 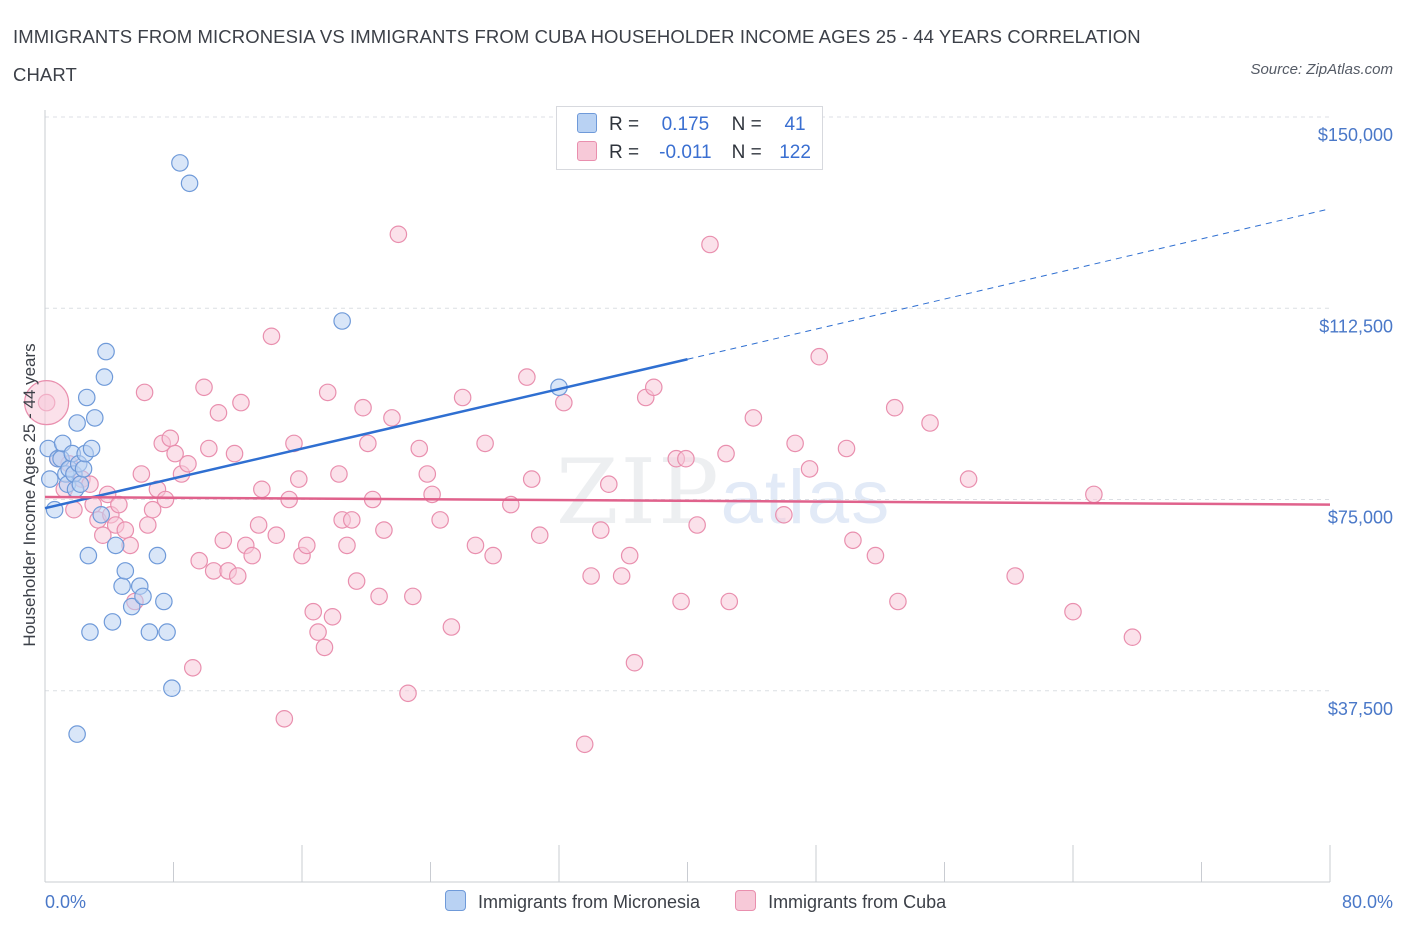 I want to click on legend-item-cuba: Immigrants from Cuba, so click(x=840, y=901).